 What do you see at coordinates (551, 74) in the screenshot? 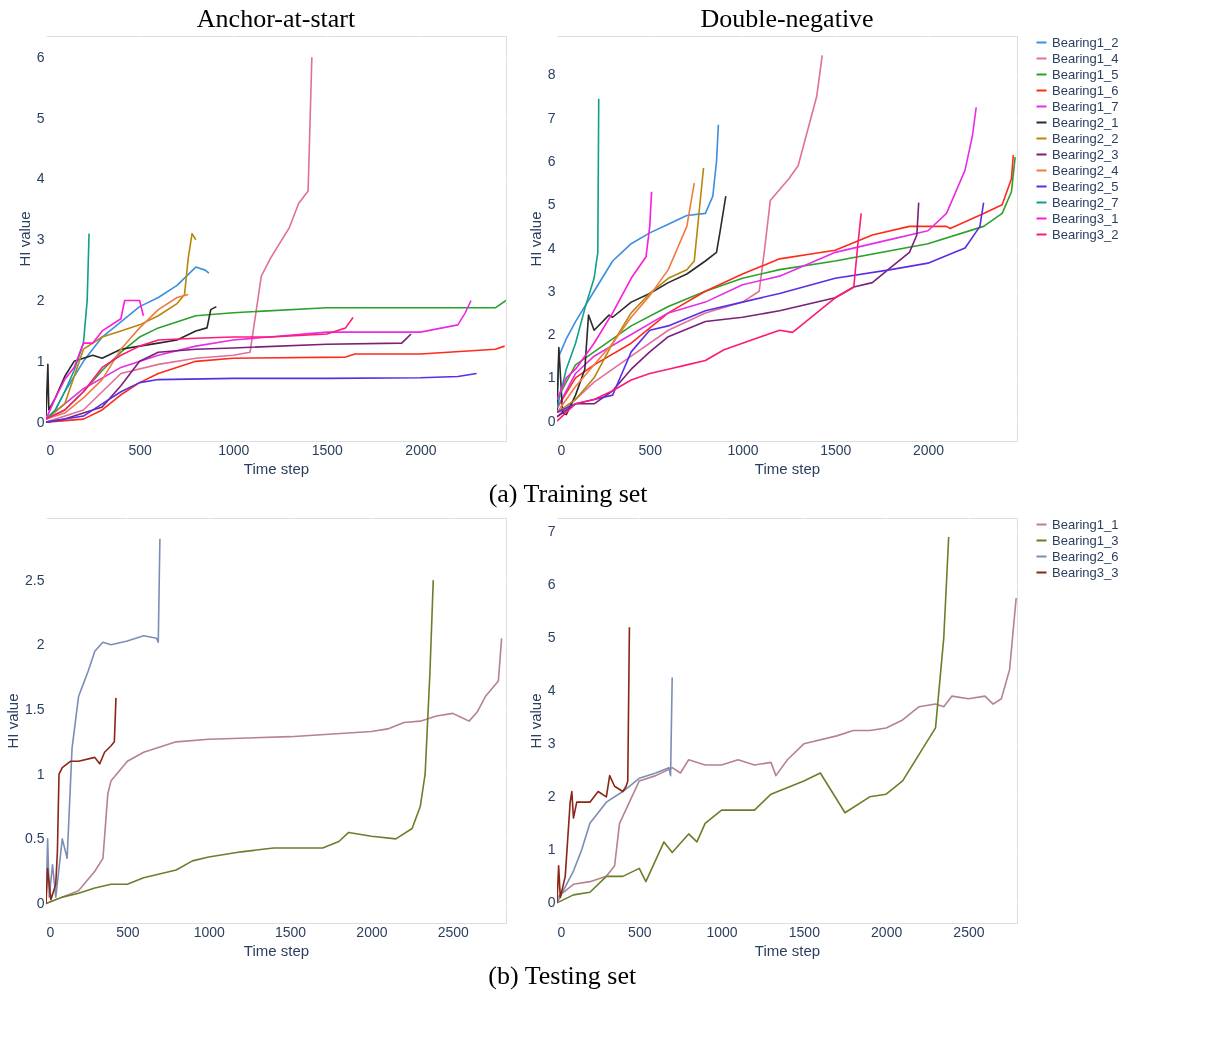
I see `y-tick-label: 8` at bounding box center [551, 74].